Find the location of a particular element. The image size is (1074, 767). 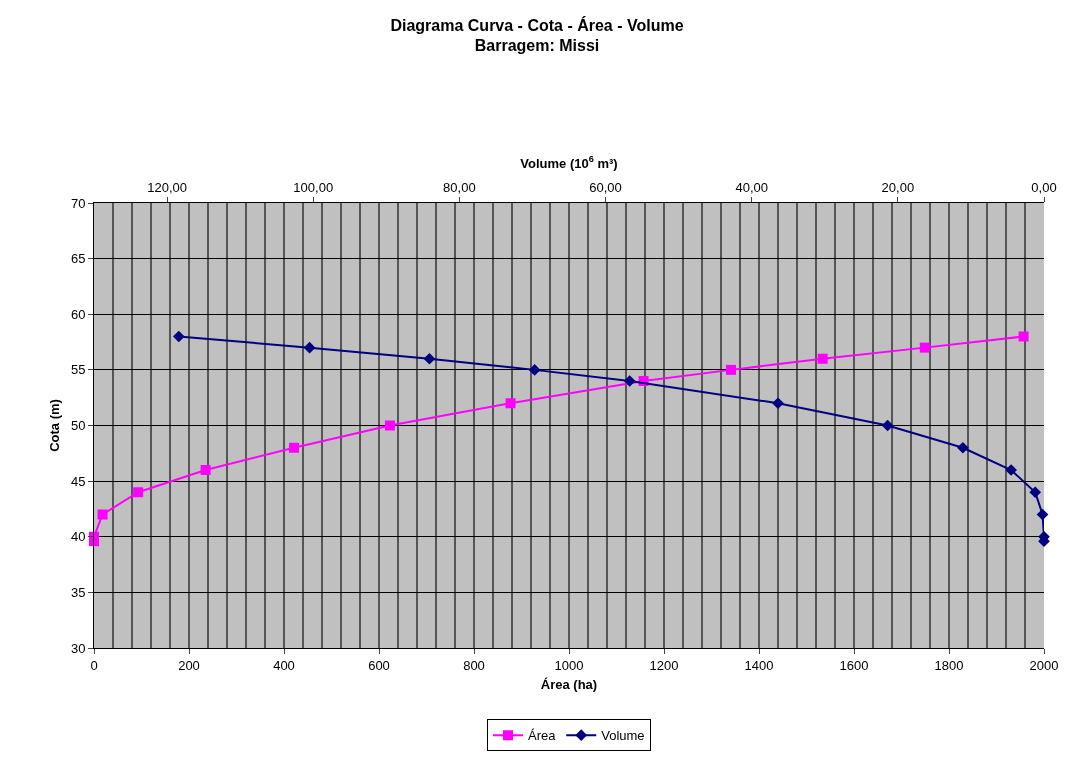

x-tick-label: 1600 is located at coordinates (854, 665).